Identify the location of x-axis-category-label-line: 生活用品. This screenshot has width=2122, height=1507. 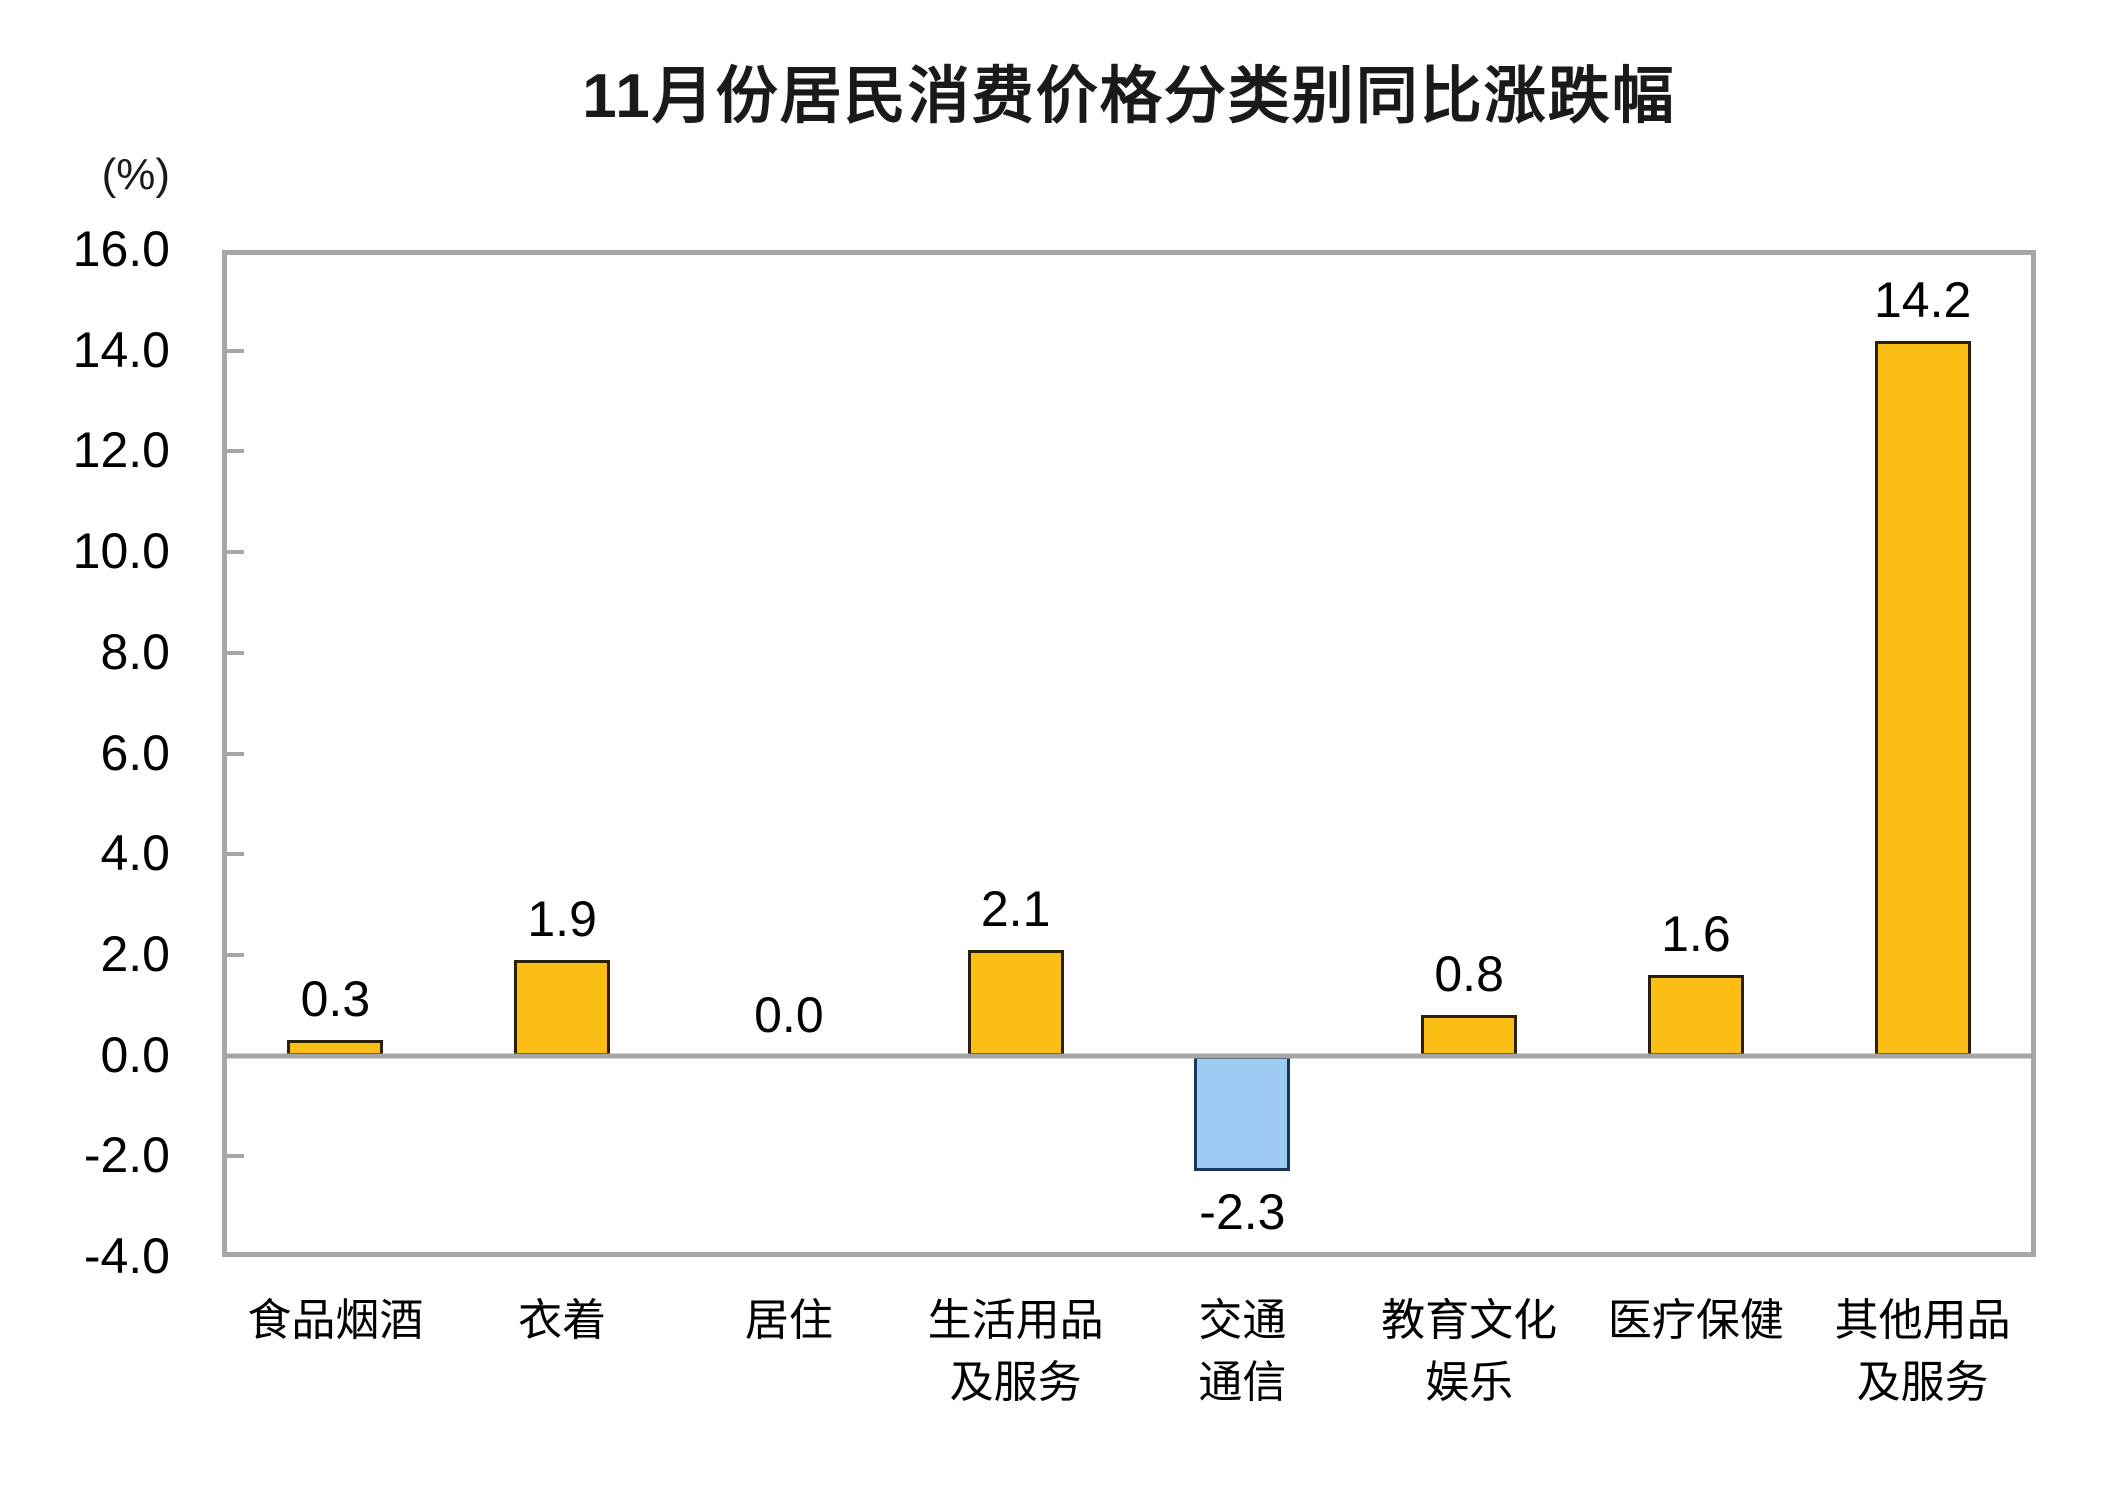
(1015, 1320).